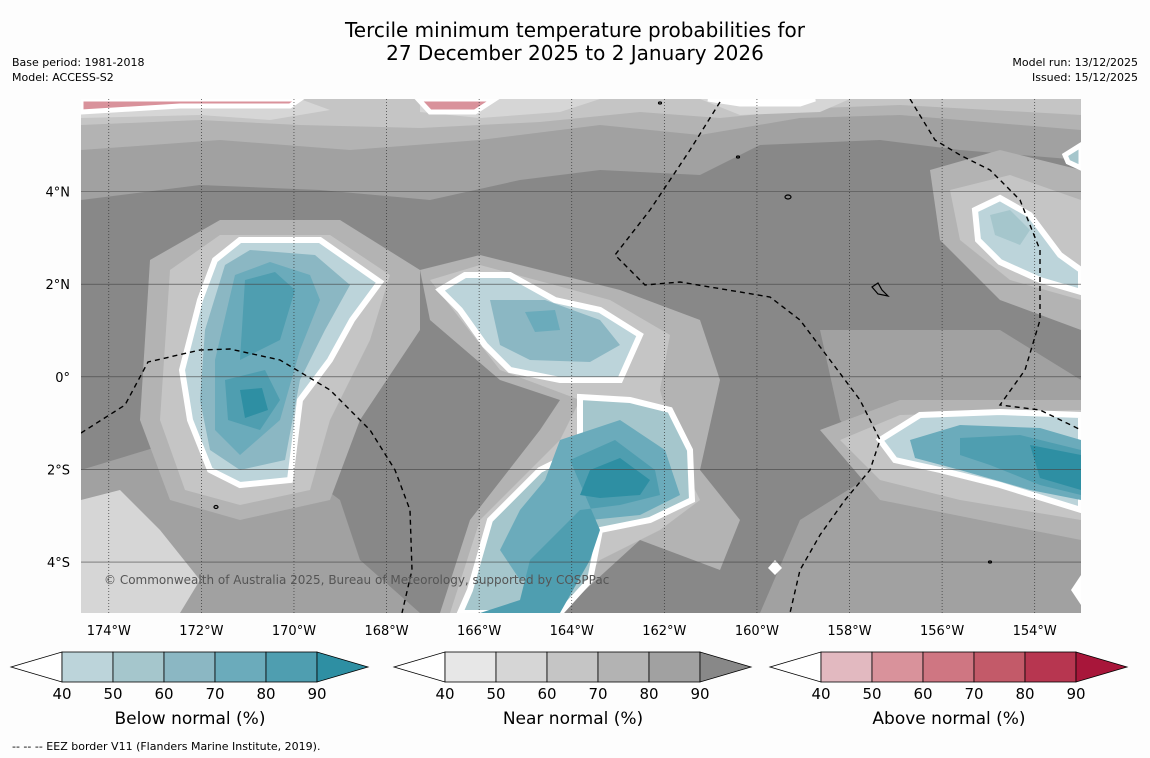 The image size is (1150, 758). What do you see at coordinates (140, 551) in the screenshot?
I see `near-normal-40-region-south` at bounding box center [140, 551].